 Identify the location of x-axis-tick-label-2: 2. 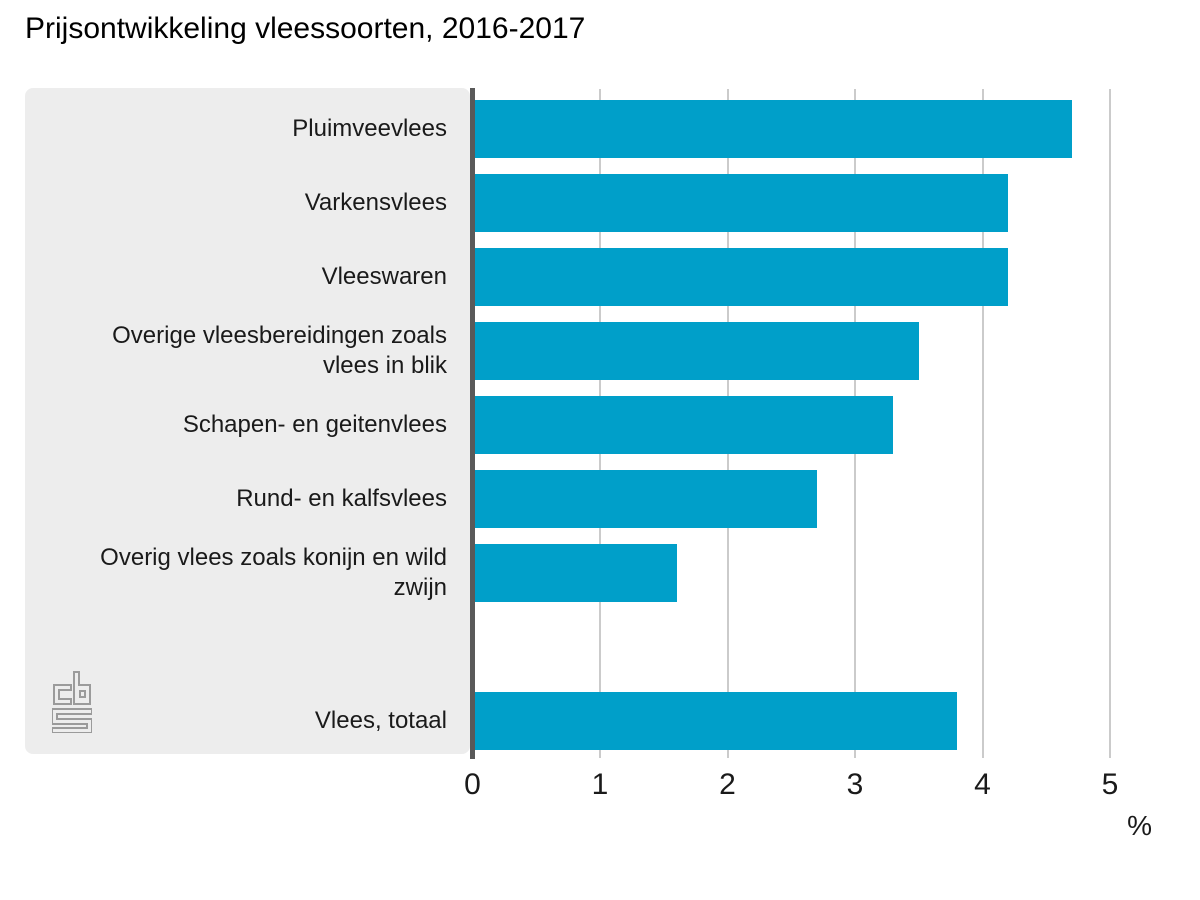
(727, 784).